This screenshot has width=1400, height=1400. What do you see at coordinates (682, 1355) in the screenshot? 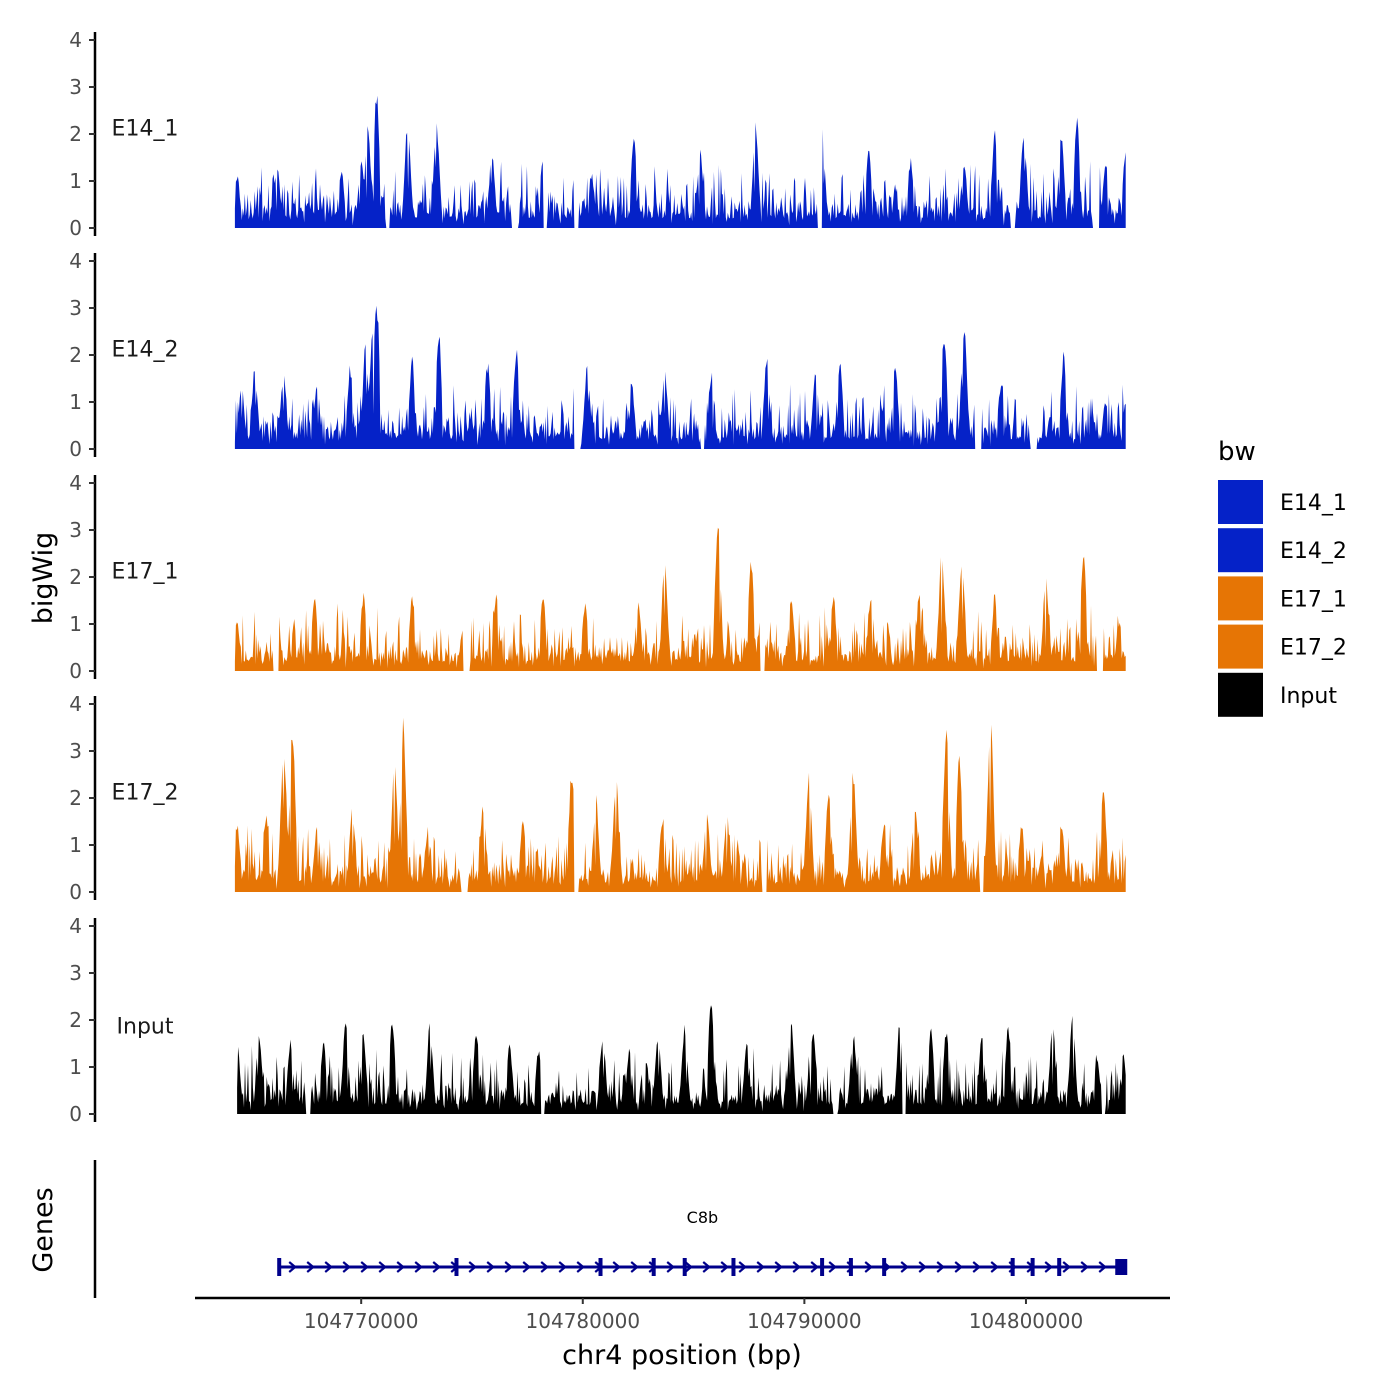
I see `x-axis-title: chr4 position (bp)` at bounding box center [682, 1355].